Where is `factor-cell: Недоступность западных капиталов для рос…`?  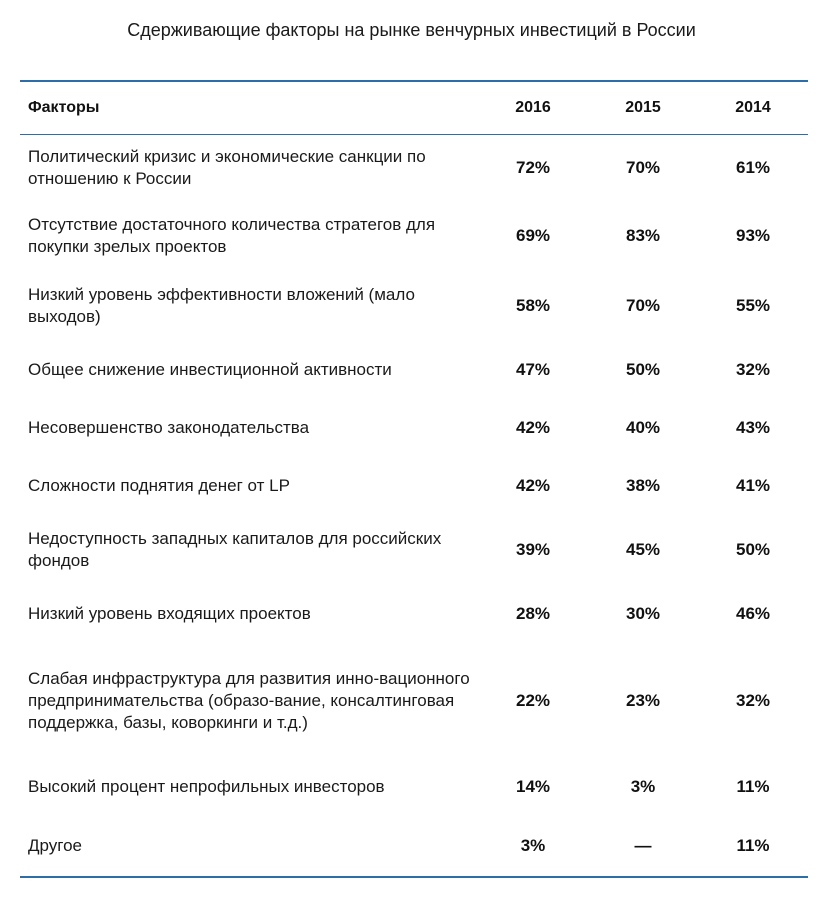 factor-cell: Недоступность западных капиталов для рос… is located at coordinates (235, 549).